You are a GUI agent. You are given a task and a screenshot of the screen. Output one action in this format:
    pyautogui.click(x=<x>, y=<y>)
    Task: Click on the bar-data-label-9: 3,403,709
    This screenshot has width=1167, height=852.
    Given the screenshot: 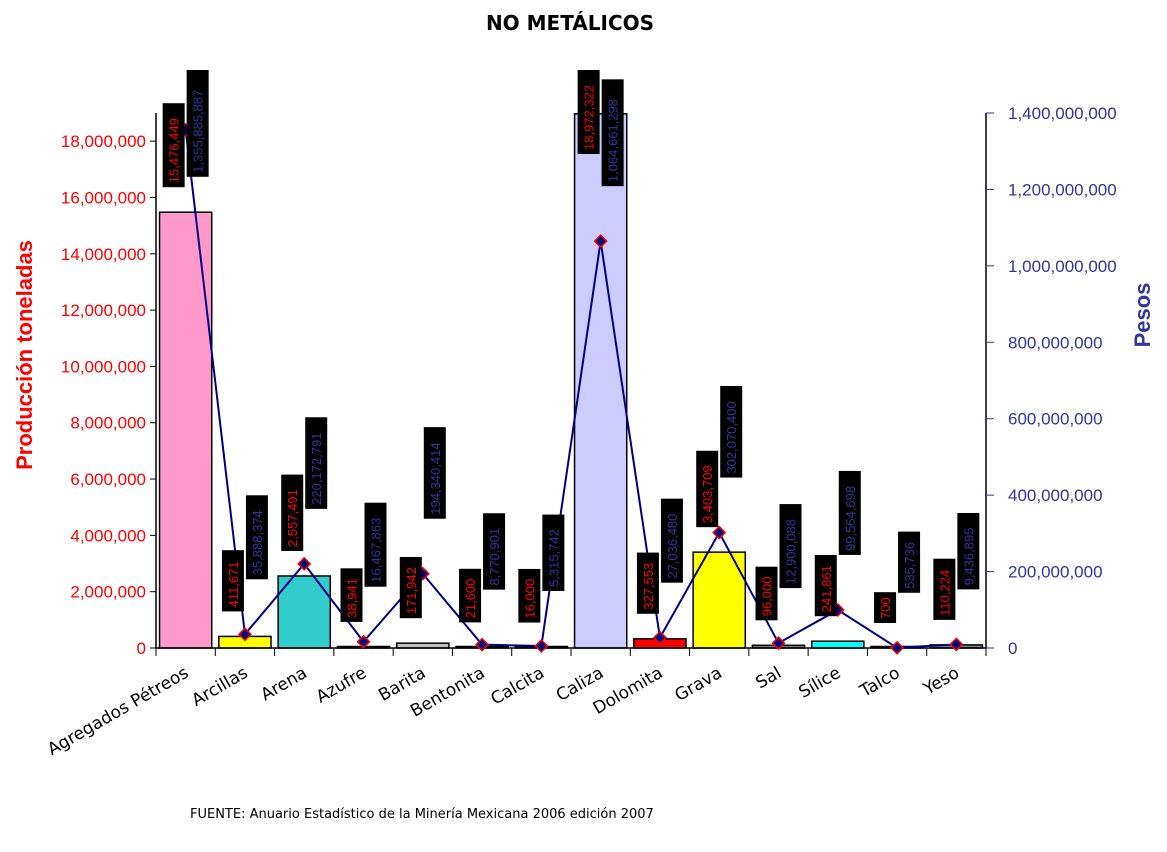 What is the action you would take?
    pyautogui.click(x=707, y=494)
    